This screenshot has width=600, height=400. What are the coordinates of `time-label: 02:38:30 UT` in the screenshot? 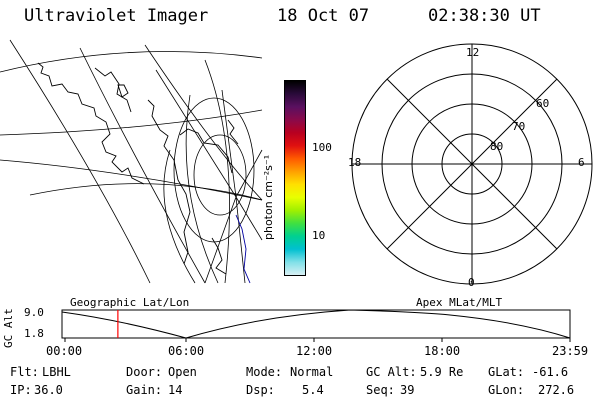 It's located at (484, 16).